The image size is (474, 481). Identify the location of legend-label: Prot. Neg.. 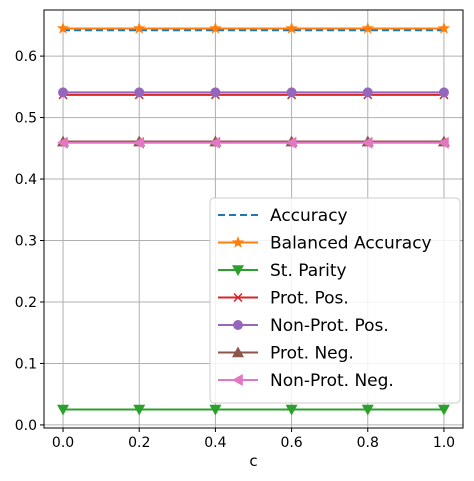
(312, 354).